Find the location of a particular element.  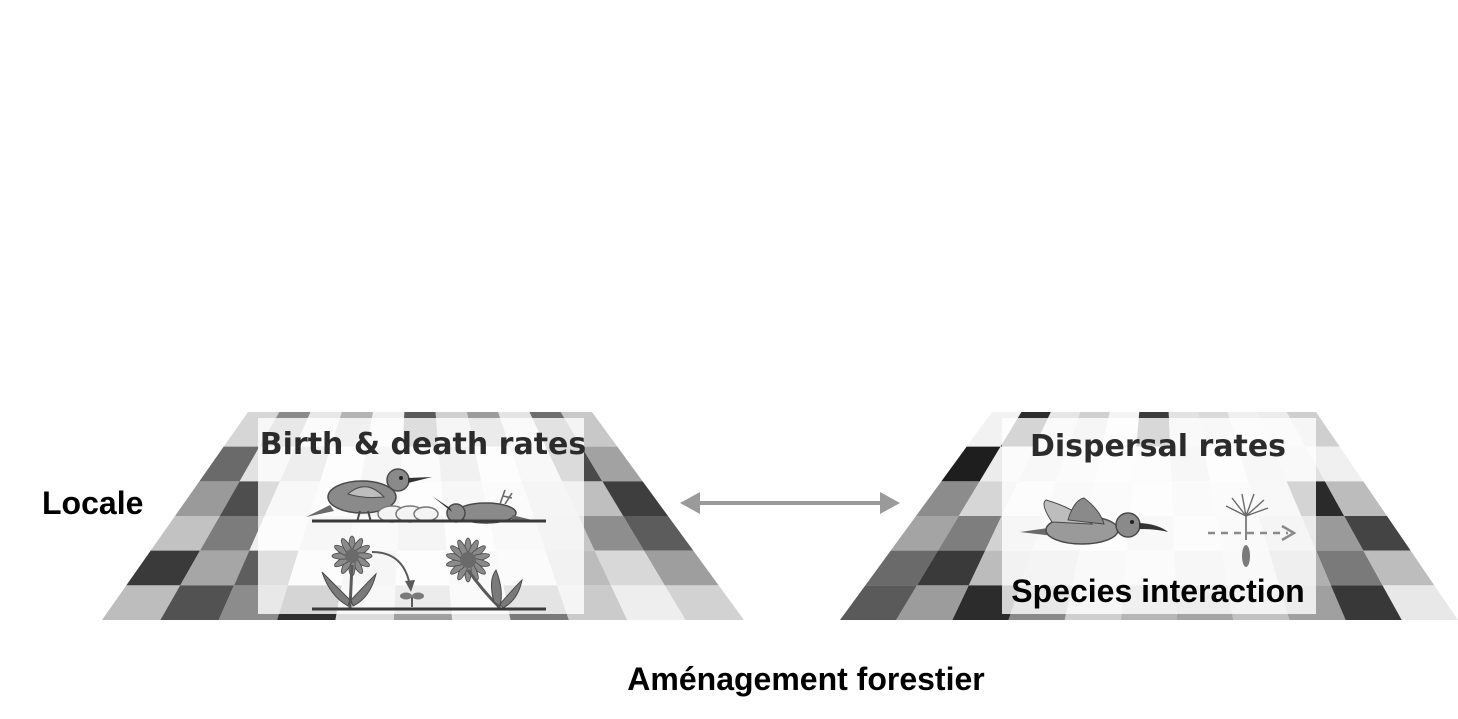

dandelion-seed-icon is located at coordinates (1247, 530).